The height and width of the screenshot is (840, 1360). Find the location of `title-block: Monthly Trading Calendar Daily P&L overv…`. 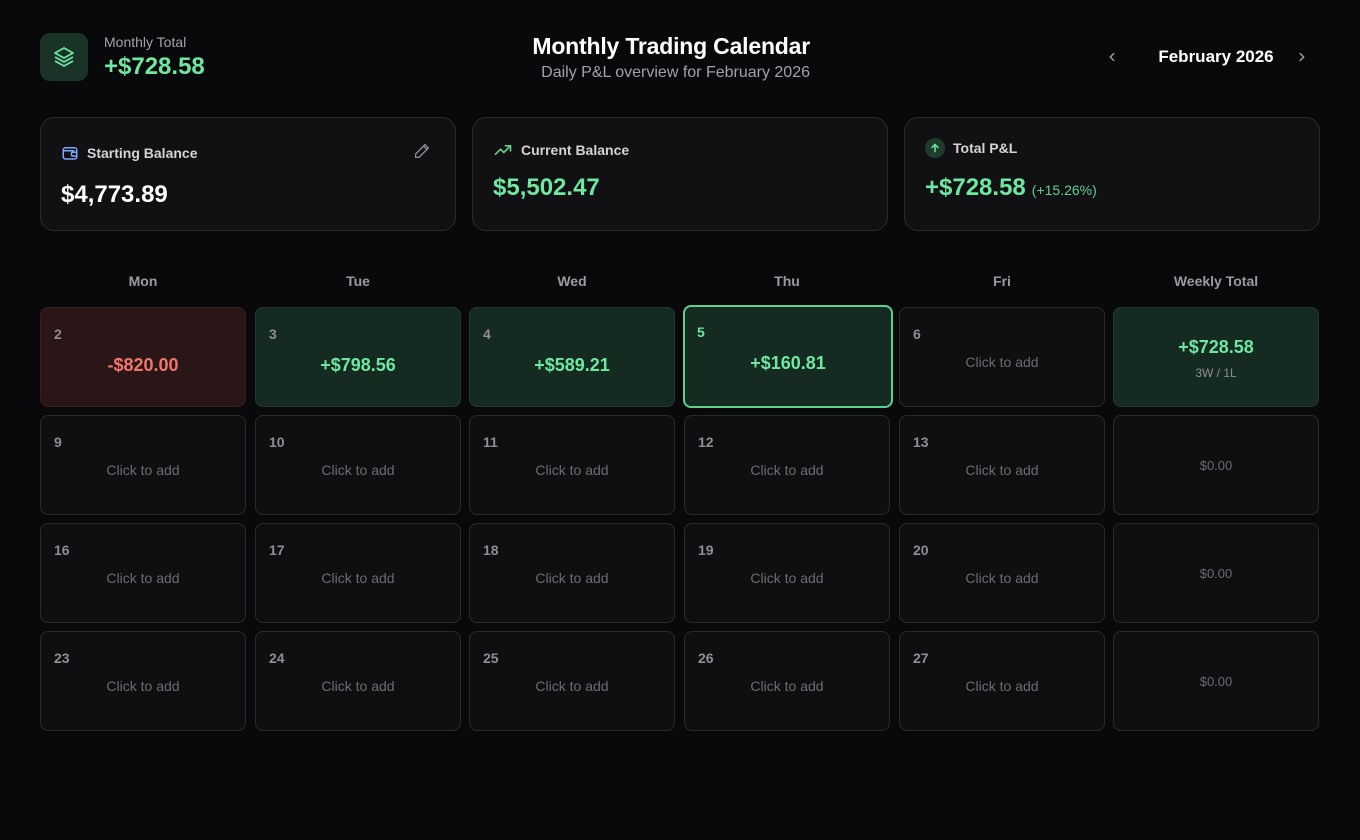

title-block: Monthly Trading Calendar Daily P&L overv… is located at coordinates (640, 57).